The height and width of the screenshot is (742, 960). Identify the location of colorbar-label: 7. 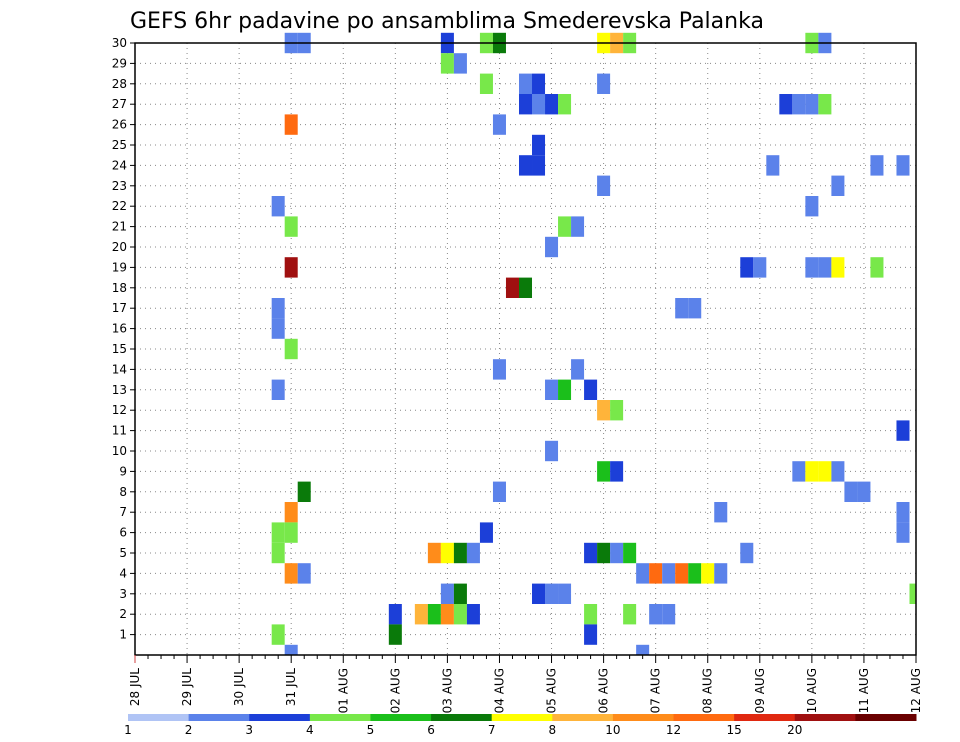
(492, 730).